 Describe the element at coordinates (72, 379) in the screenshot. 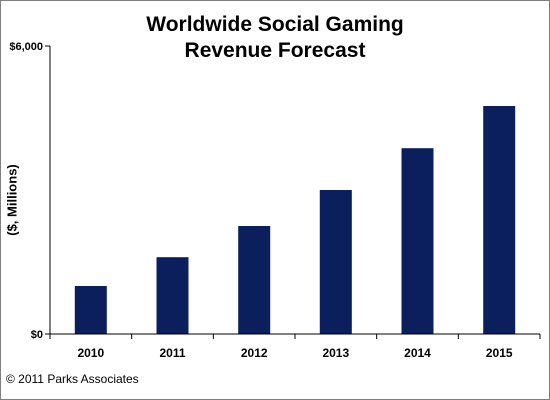

I see `copyright-footer: © 2011 Parks Associates` at that location.